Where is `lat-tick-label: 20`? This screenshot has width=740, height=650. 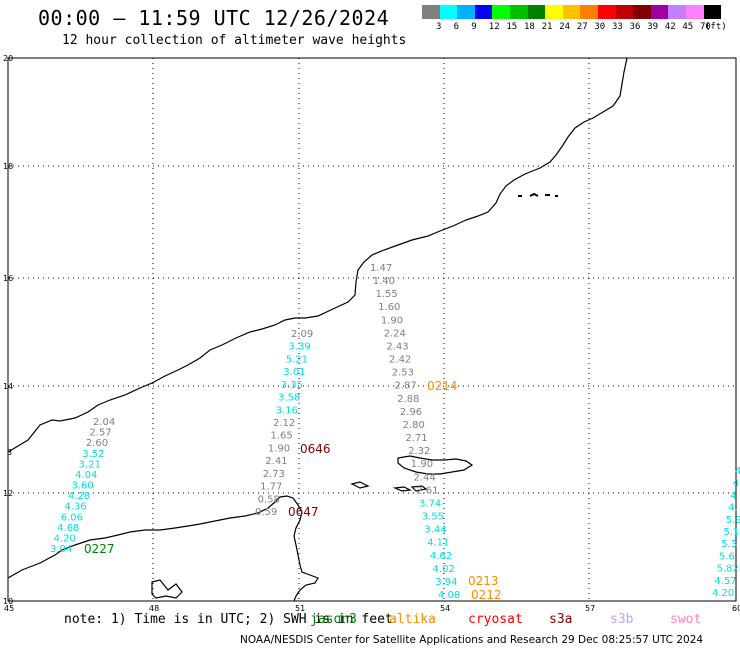
lat-tick-label: 20 is located at coordinates (8, 58).